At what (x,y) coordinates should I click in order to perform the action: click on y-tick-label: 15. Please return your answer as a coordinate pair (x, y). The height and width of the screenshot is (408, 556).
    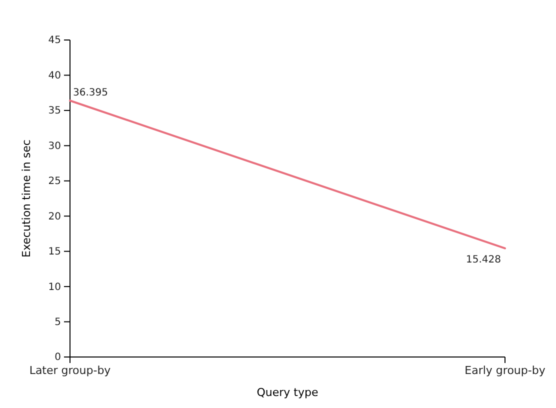
    Looking at the image, I should click on (54, 252).